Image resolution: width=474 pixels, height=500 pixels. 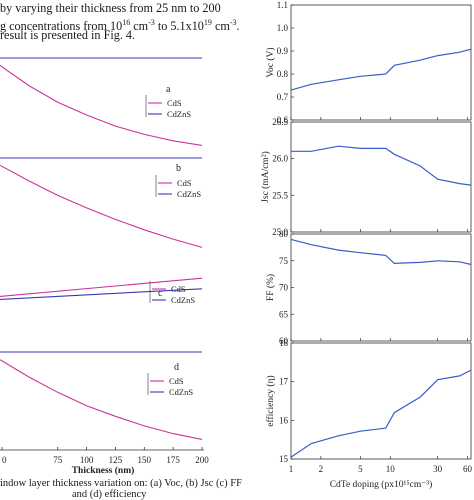 What do you see at coordinates (283, 28) in the screenshot?
I see `y-tick-label-voc-1.0: 1.0` at bounding box center [283, 28].